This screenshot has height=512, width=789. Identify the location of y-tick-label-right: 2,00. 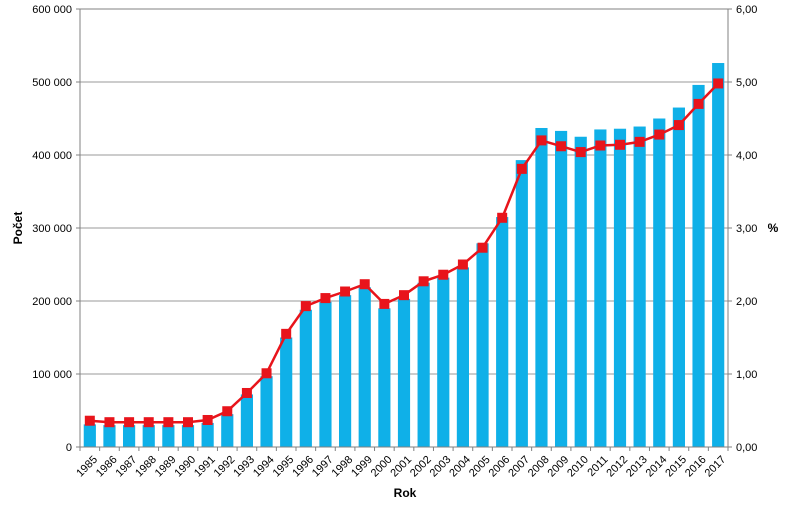
(746, 302).